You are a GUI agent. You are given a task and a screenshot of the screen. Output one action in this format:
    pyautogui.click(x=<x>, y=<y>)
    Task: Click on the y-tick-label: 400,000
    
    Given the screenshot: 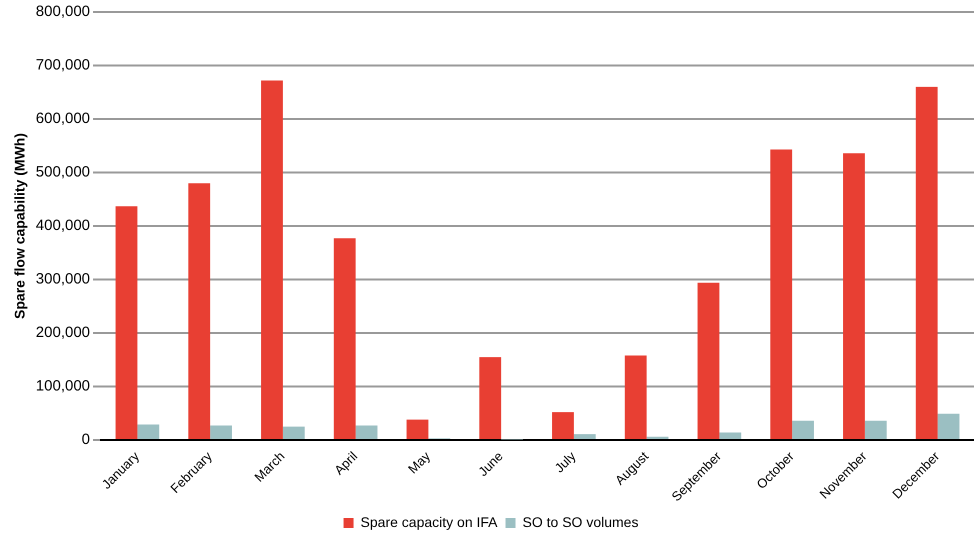 What is the action you would take?
    pyautogui.click(x=63, y=225)
    